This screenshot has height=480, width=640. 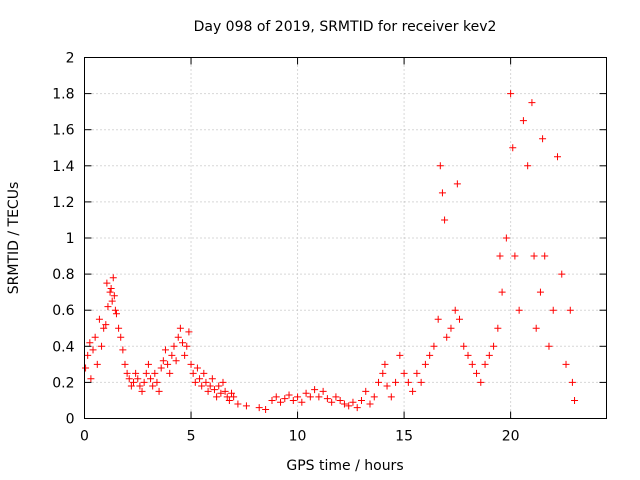 What do you see at coordinates (298, 437) in the screenshot?
I see `x-tick-label: 10` at bounding box center [298, 437].